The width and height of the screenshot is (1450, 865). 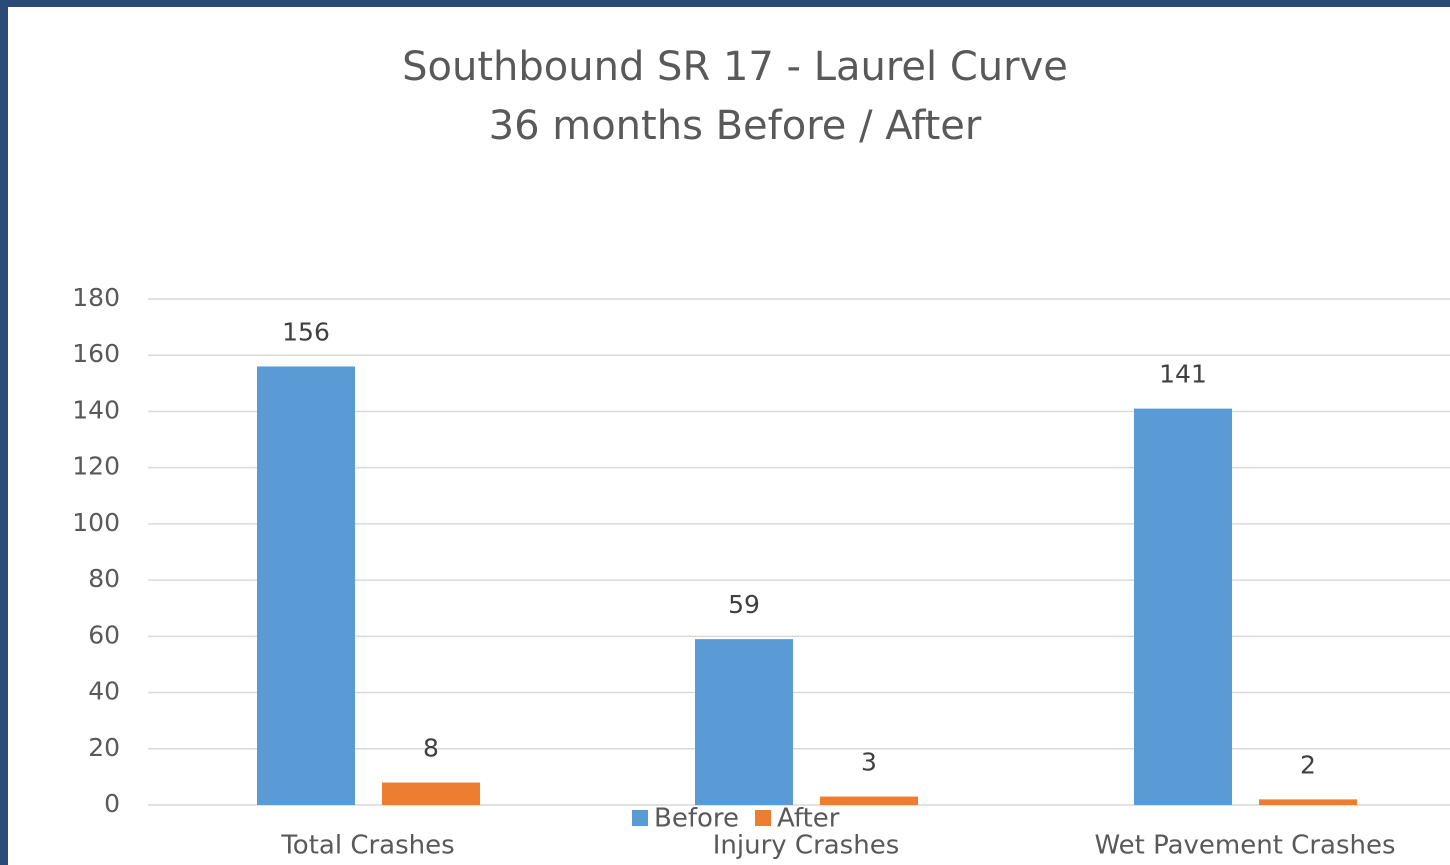 I want to click on y-tick-label: 120, so click(x=96, y=466).